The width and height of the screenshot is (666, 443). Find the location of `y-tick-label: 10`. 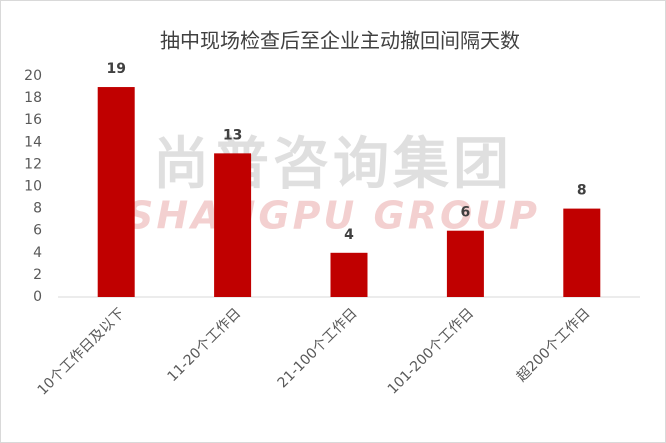

y-tick-label: 10 is located at coordinates (33, 187).